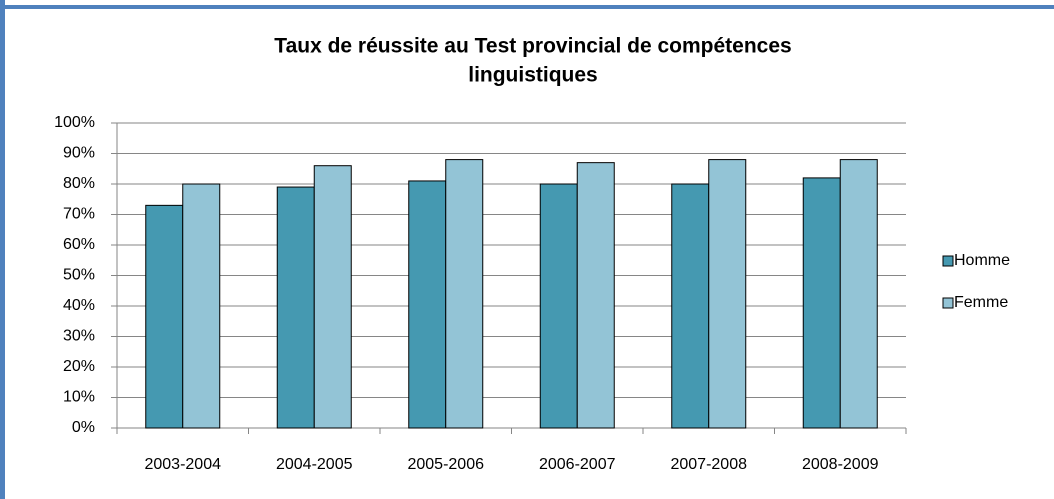 This screenshot has height=499, width=1054. Describe the element at coordinates (79, 397) in the screenshot. I see `y-tick-label: 10%` at that location.